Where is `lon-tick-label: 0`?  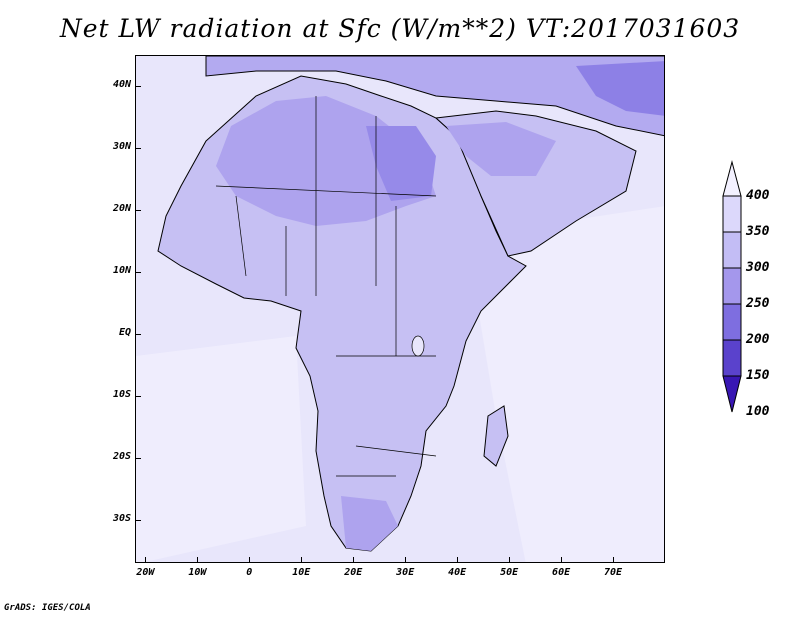 lon-tick-label: 0 is located at coordinates (249, 572).